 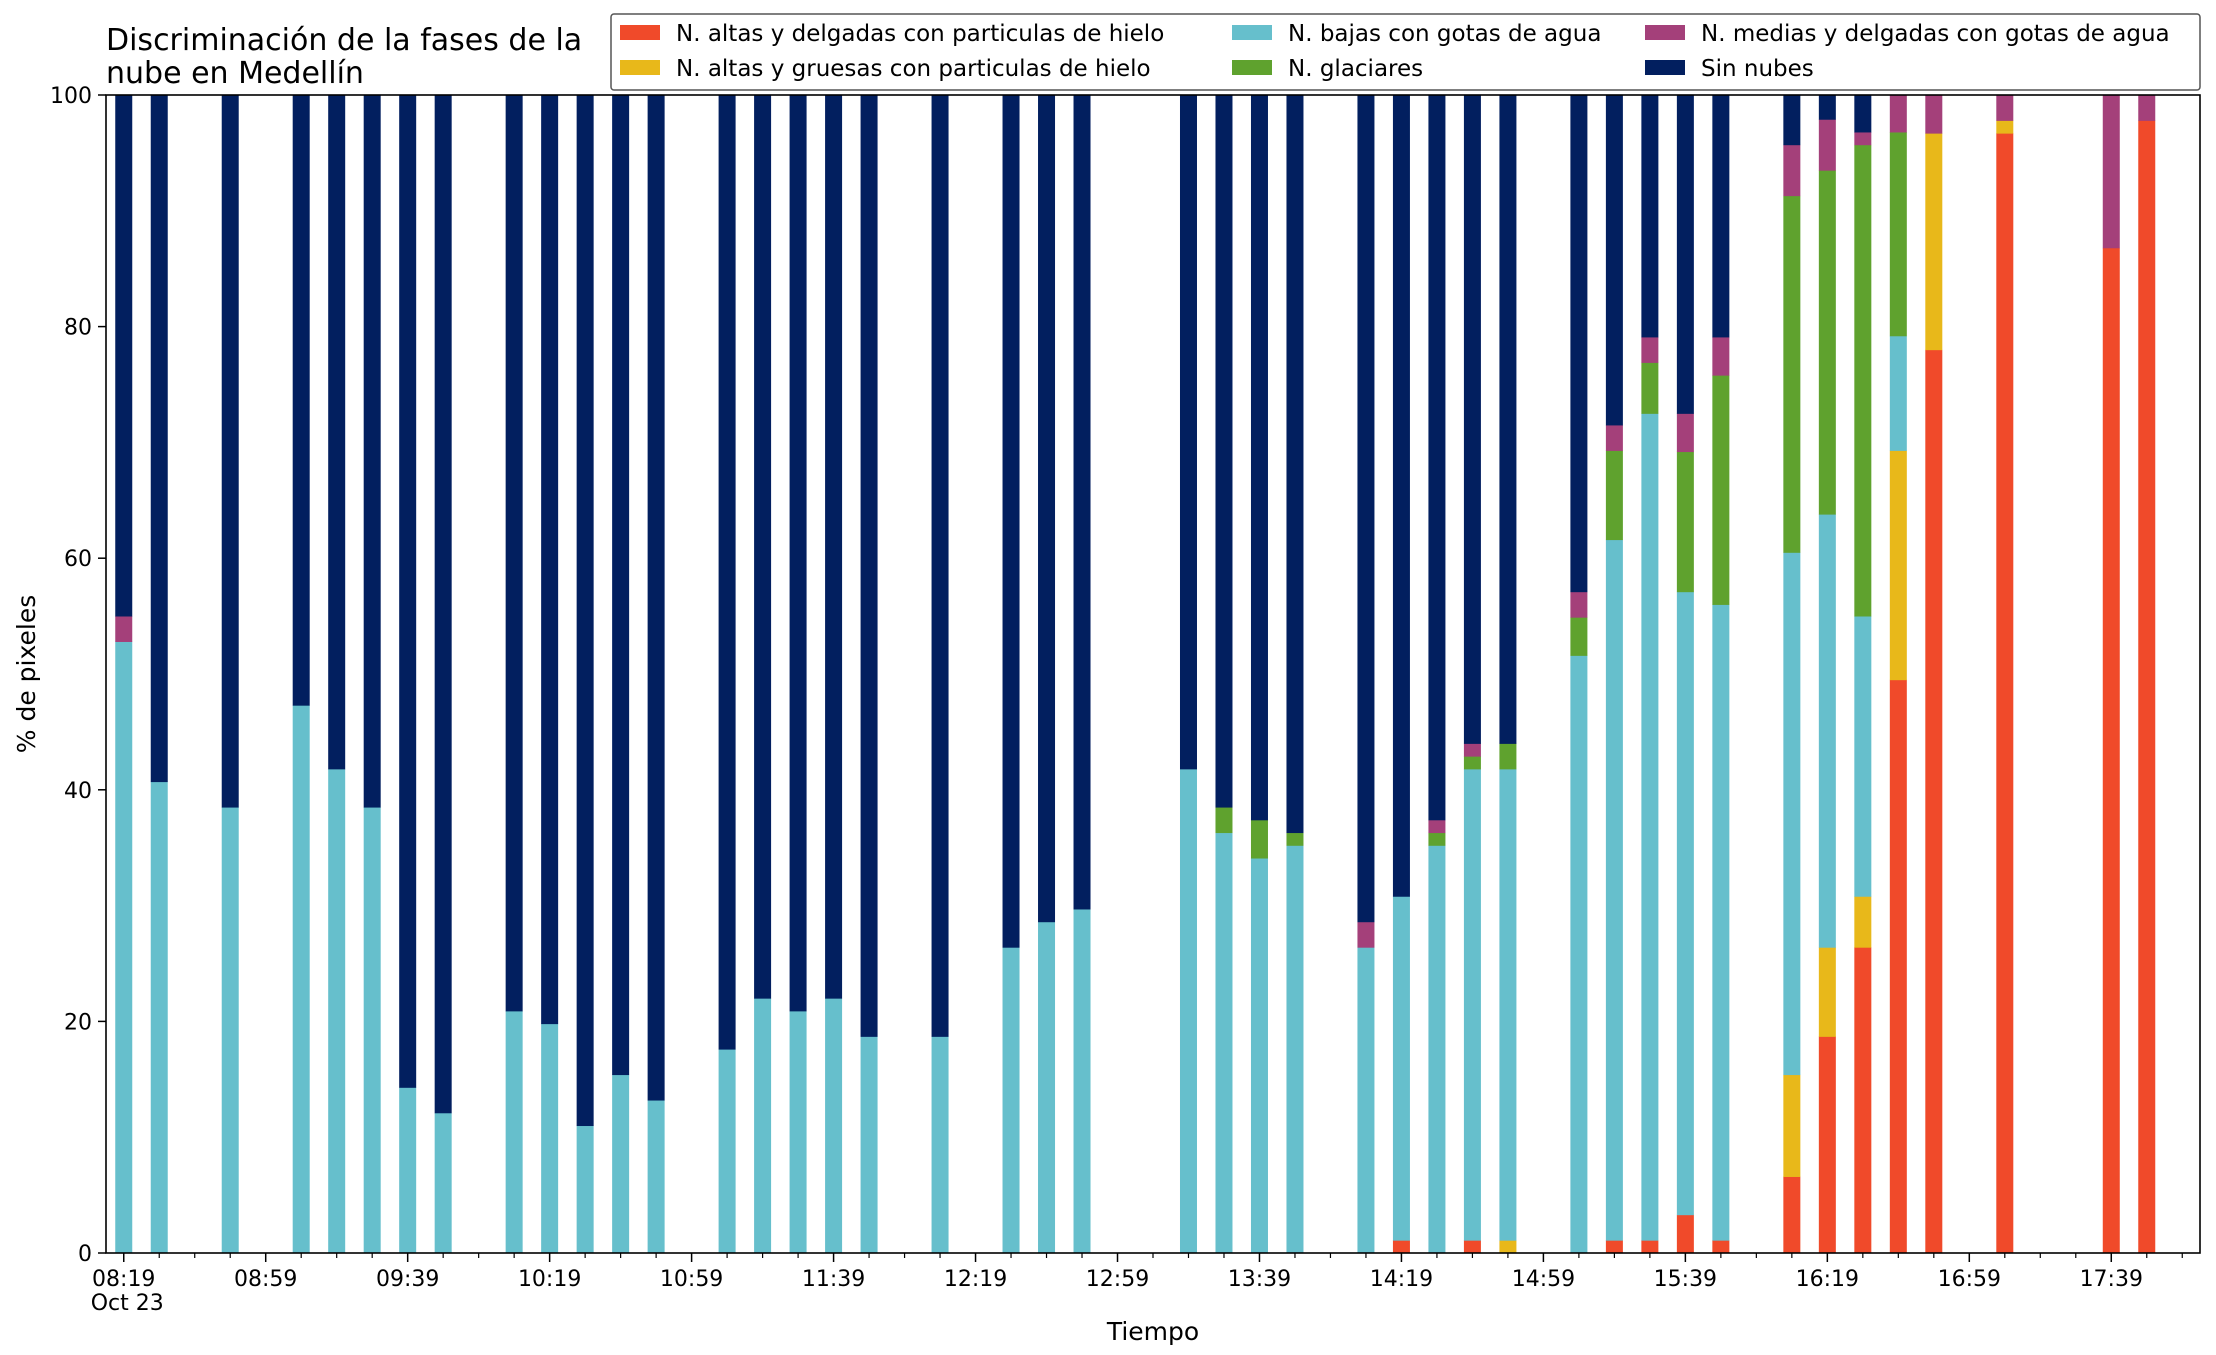 What do you see at coordinates (1355, 69) in the screenshot?
I see `legend-label-glacial: N. glaciares` at bounding box center [1355, 69].